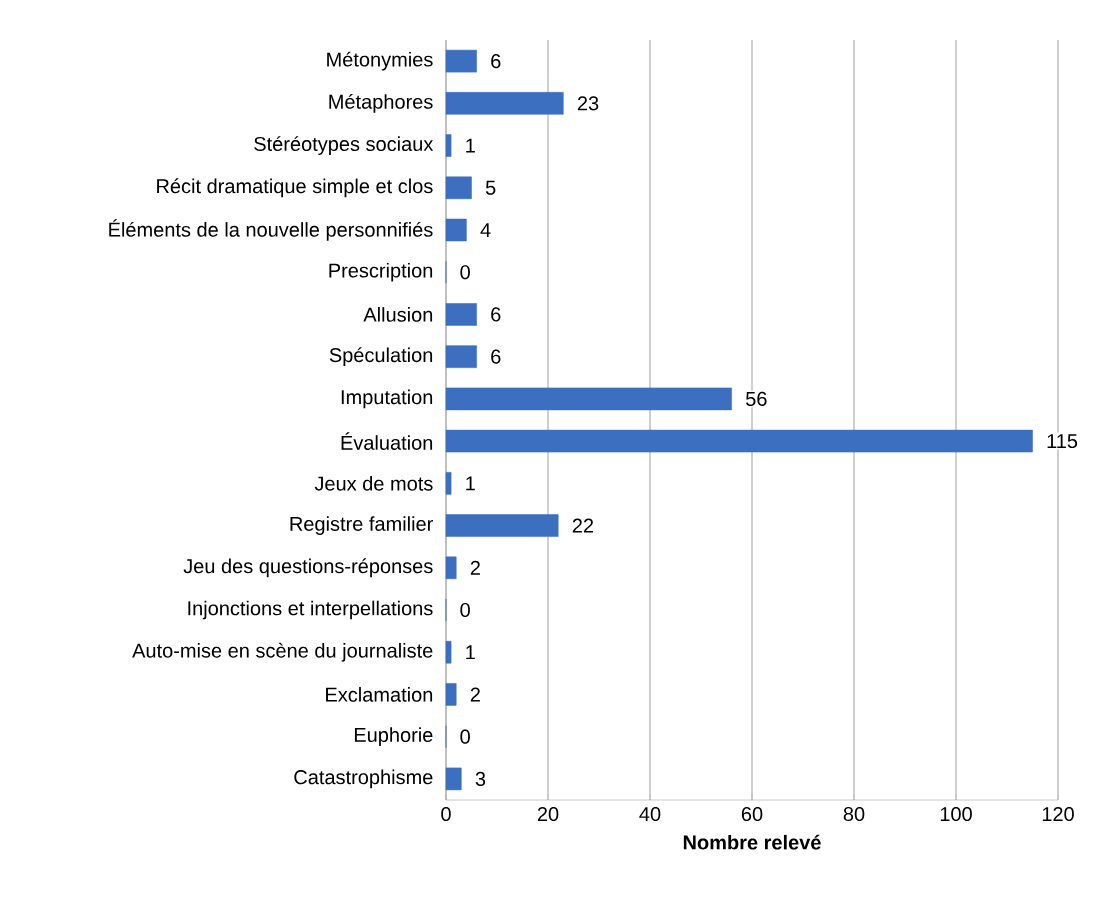 The image size is (1099, 915). Describe the element at coordinates (381, 272) in the screenshot. I see `y-tick-label: Prescription` at that location.